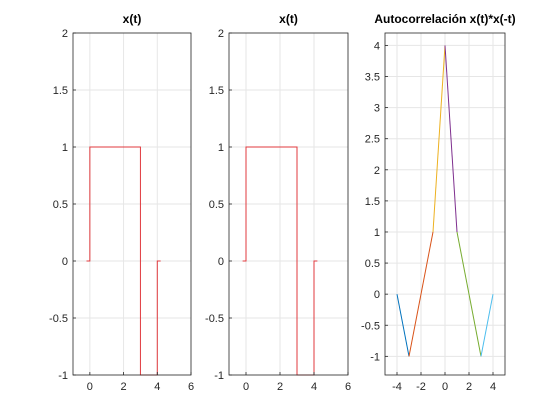 The width and height of the screenshot is (560, 420). I want to click on chart-title: Autocorrelación x(t)*x(-t), so click(444, 19).